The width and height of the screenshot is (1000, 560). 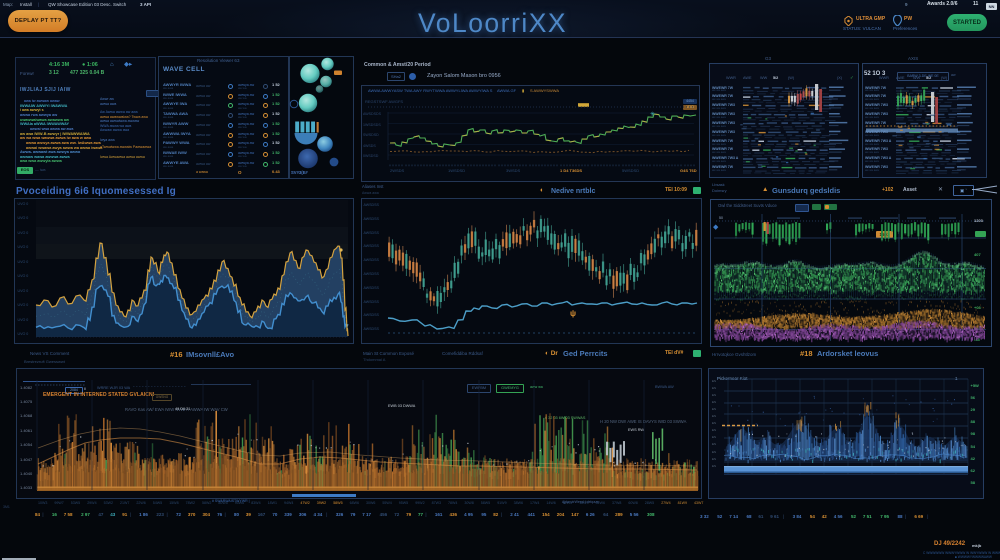 What do you see at coordinates (573, 313) in the screenshot?
I see `svg-text: ψ` at bounding box center [573, 313].